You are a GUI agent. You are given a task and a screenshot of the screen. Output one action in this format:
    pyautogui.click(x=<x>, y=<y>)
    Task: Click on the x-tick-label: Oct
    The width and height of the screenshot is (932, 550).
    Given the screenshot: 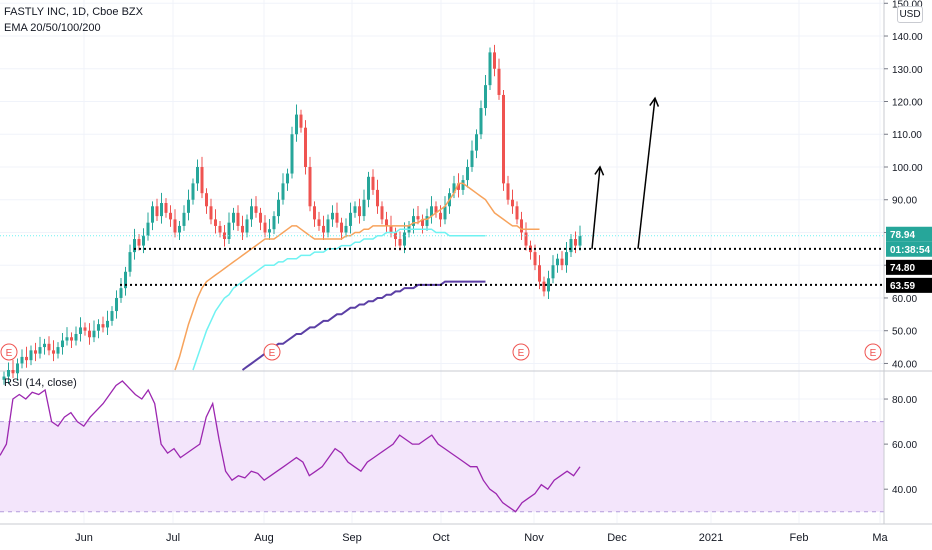 What is the action you would take?
    pyautogui.click(x=440, y=538)
    